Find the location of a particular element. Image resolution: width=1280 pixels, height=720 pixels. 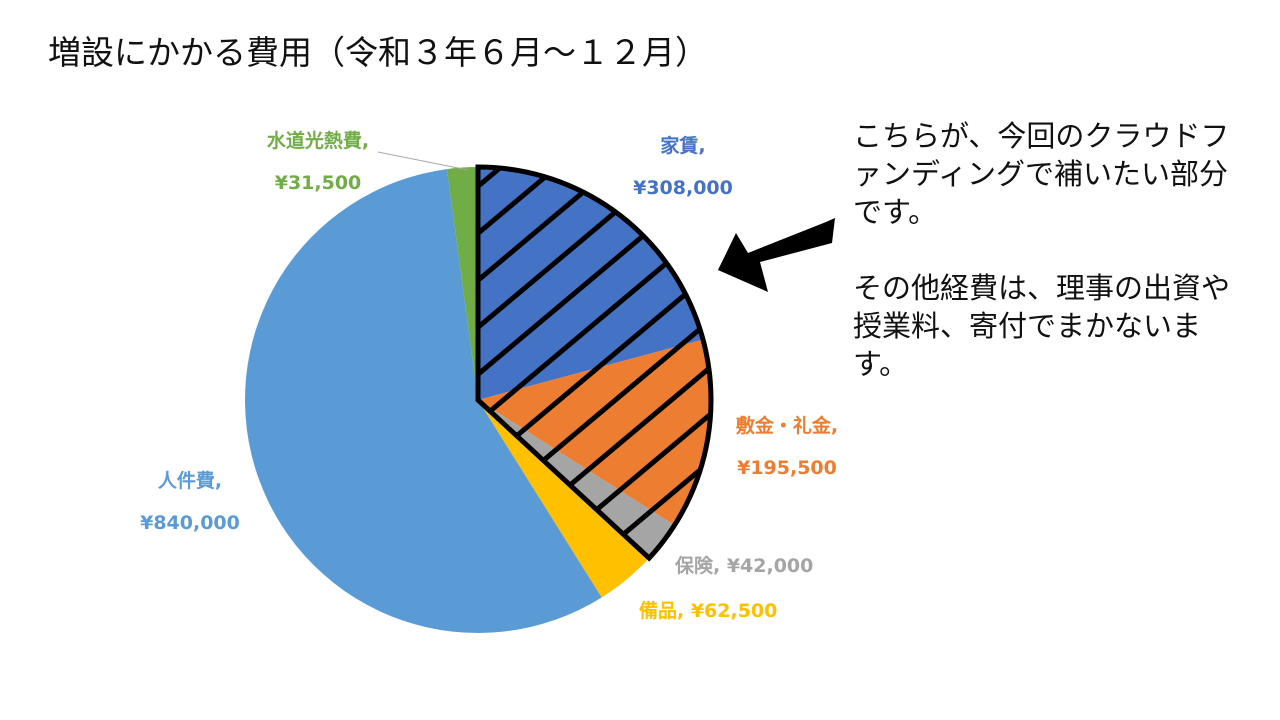

note-paragraph-2: その他経費は、理事の出資や授業料、寄付でまかないます。 is located at coordinates (1042, 326).